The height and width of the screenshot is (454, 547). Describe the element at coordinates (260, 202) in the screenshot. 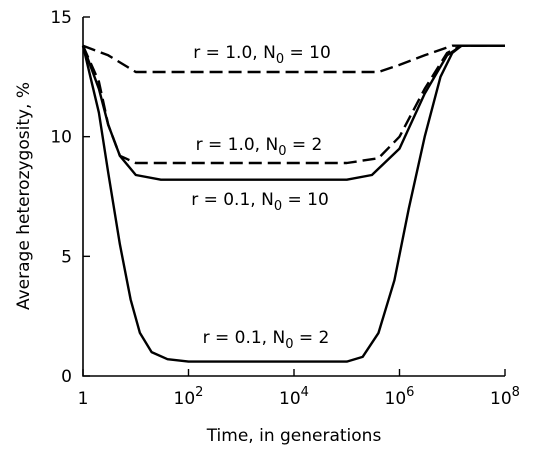

I see `series-label-r-0-1-n0-10: r = 0.1, N0 = 10` at that location.